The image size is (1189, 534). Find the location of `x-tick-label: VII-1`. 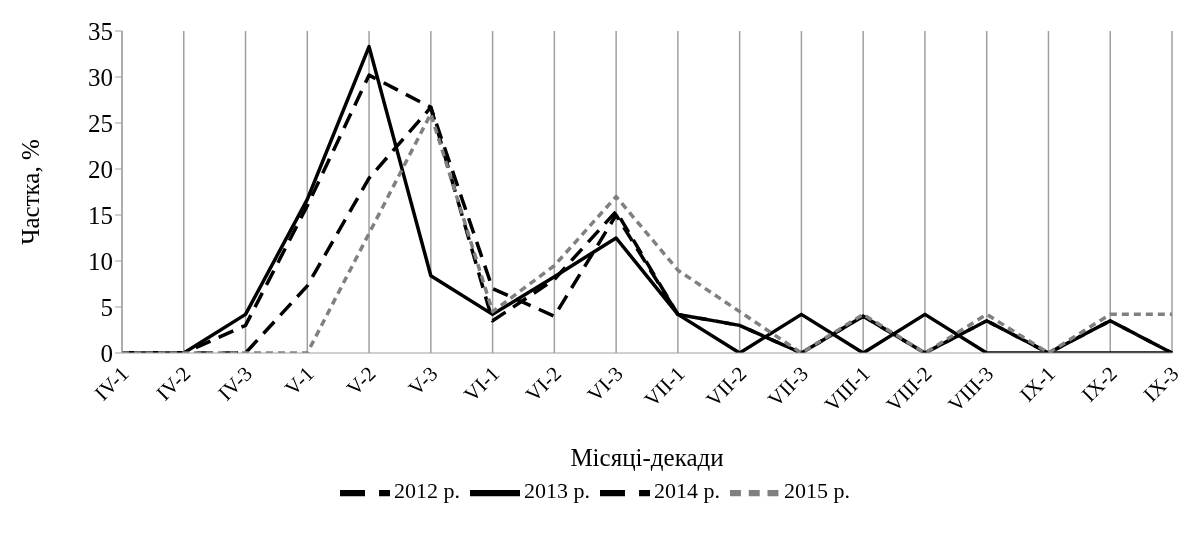

x-tick-label: VII-1 is located at coordinates (664, 386).